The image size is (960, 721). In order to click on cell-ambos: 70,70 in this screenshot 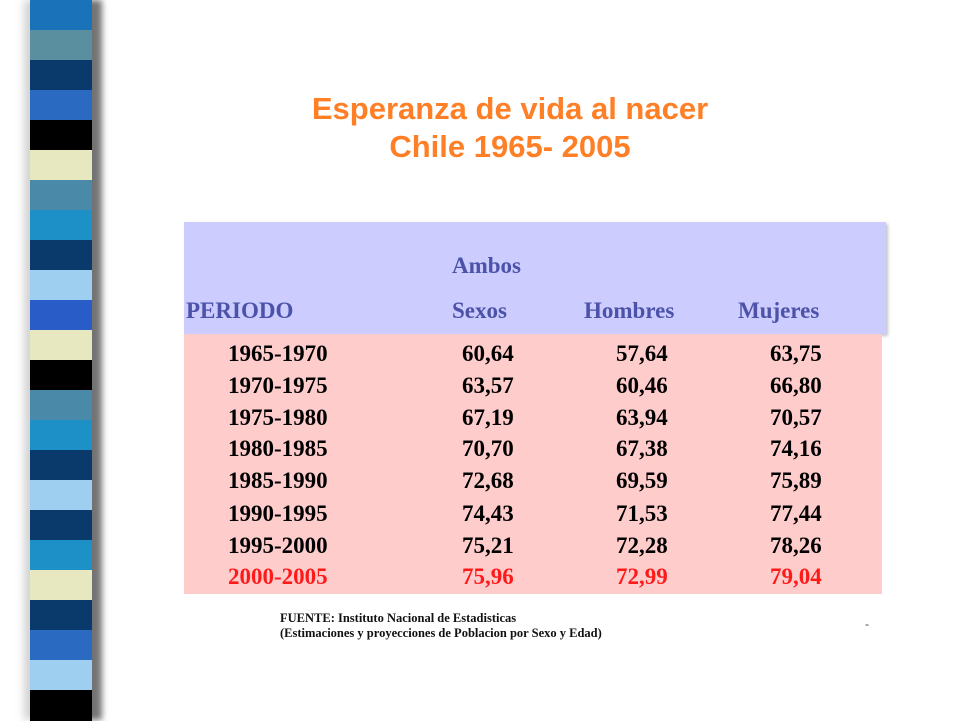, I will do `click(488, 448)`.